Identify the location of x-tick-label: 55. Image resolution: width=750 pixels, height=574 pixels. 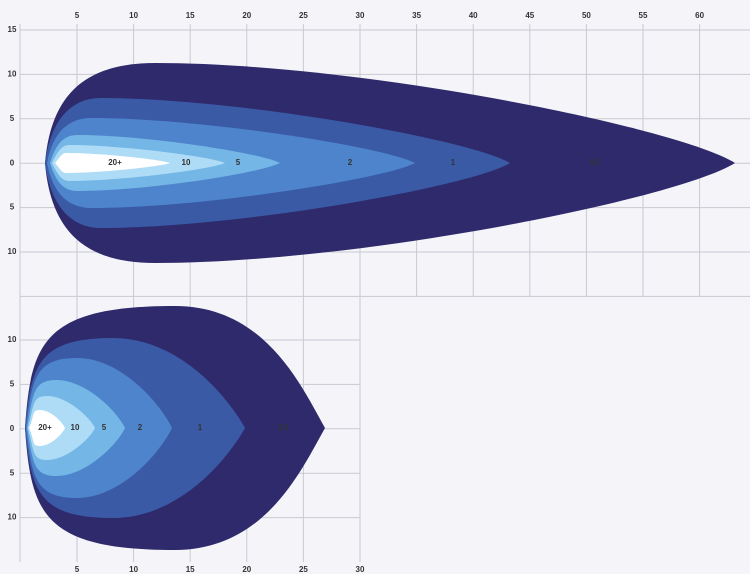
(643, 15).